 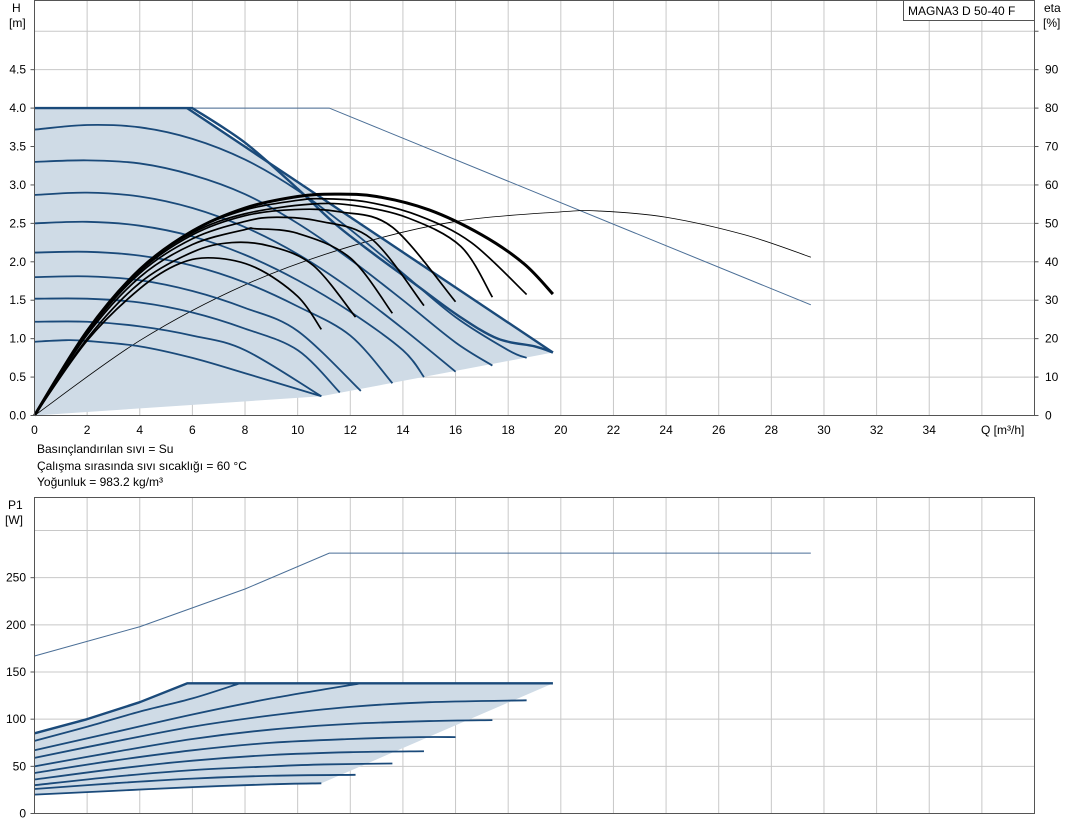 I want to click on power-tick-label: 150, so click(x=16, y=672).